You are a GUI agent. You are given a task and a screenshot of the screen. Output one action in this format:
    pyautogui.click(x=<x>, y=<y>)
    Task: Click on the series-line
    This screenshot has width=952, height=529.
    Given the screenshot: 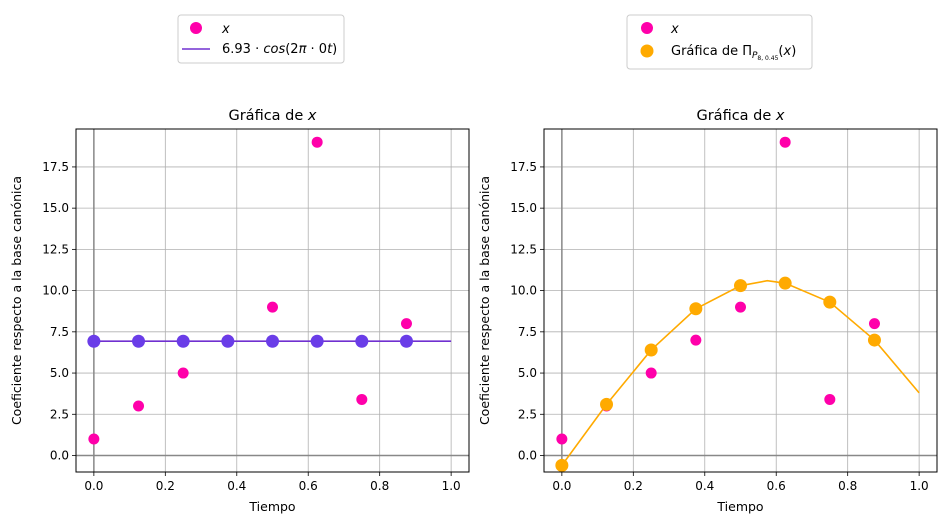 What is the action you would take?
    pyautogui.click(x=740, y=372)
    